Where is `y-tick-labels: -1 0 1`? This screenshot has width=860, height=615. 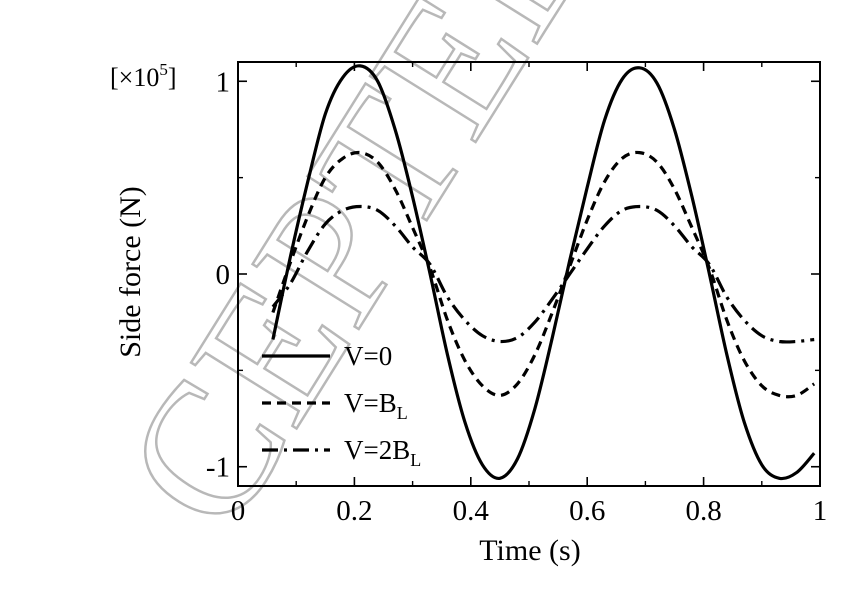
y-tick-labels: -1 0 1 is located at coordinates (218, 274).